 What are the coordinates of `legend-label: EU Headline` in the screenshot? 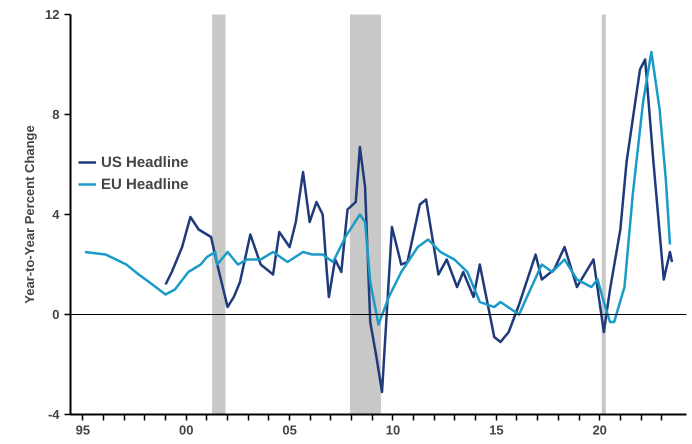 It's located at (145, 184).